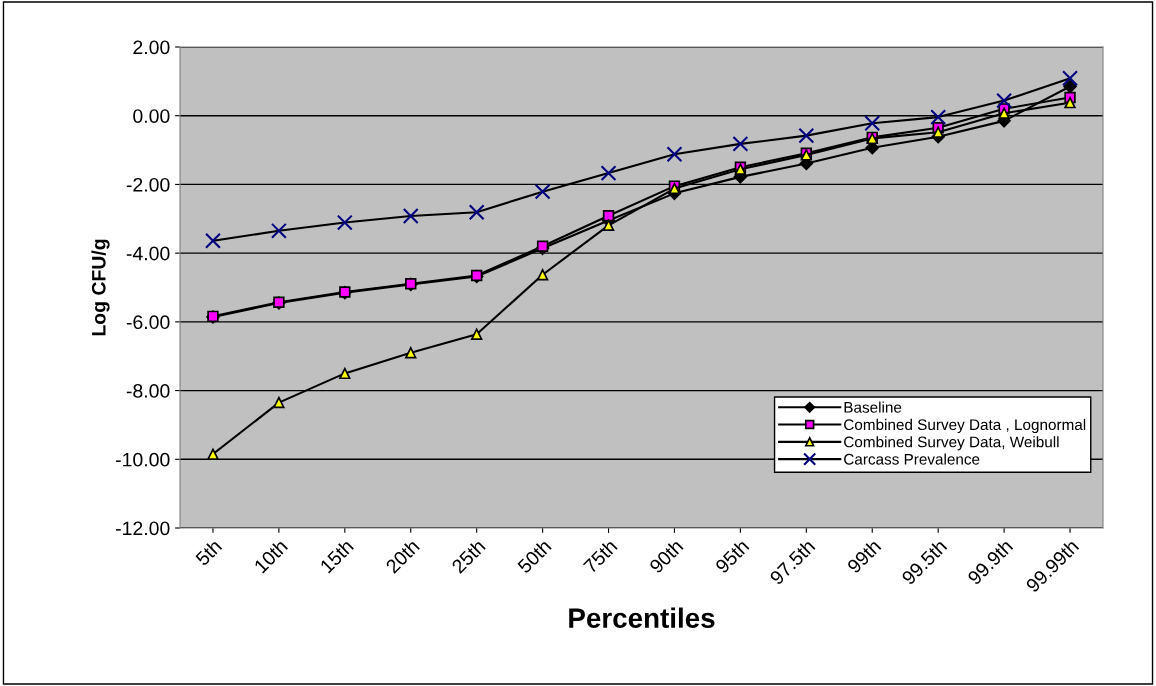 This screenshot has width=1156, height=686. I want to click on legend-label: Combined Survey Data, Weibull, so click(951, 443).